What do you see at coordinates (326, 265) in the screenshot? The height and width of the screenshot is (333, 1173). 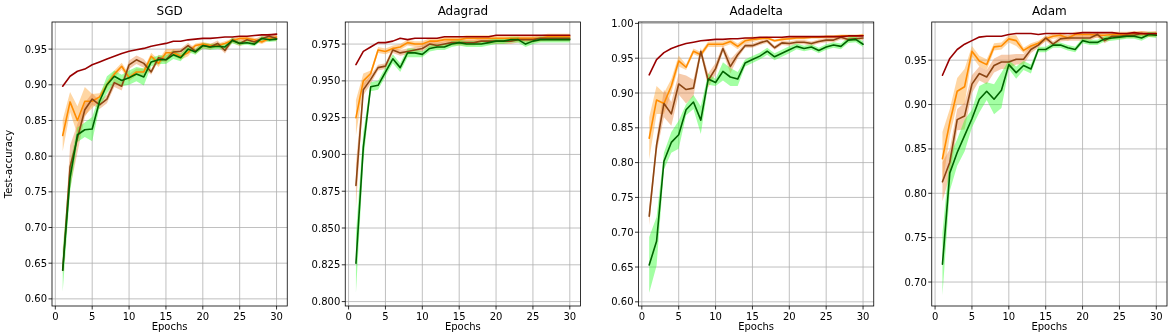 I see `y-tick-label: 0.825` at bounding box center [326, 265].